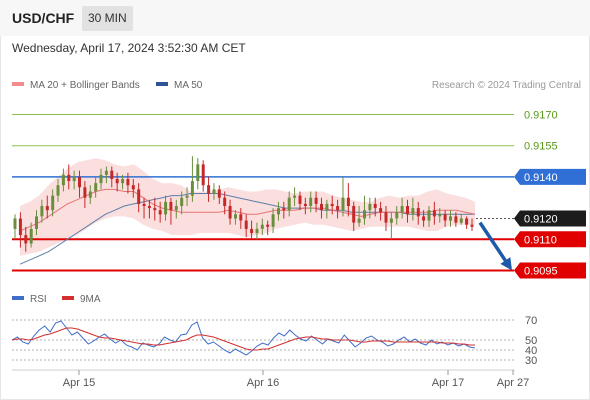  I want to click on level-label-target: 0.9155, so click(541, 147).